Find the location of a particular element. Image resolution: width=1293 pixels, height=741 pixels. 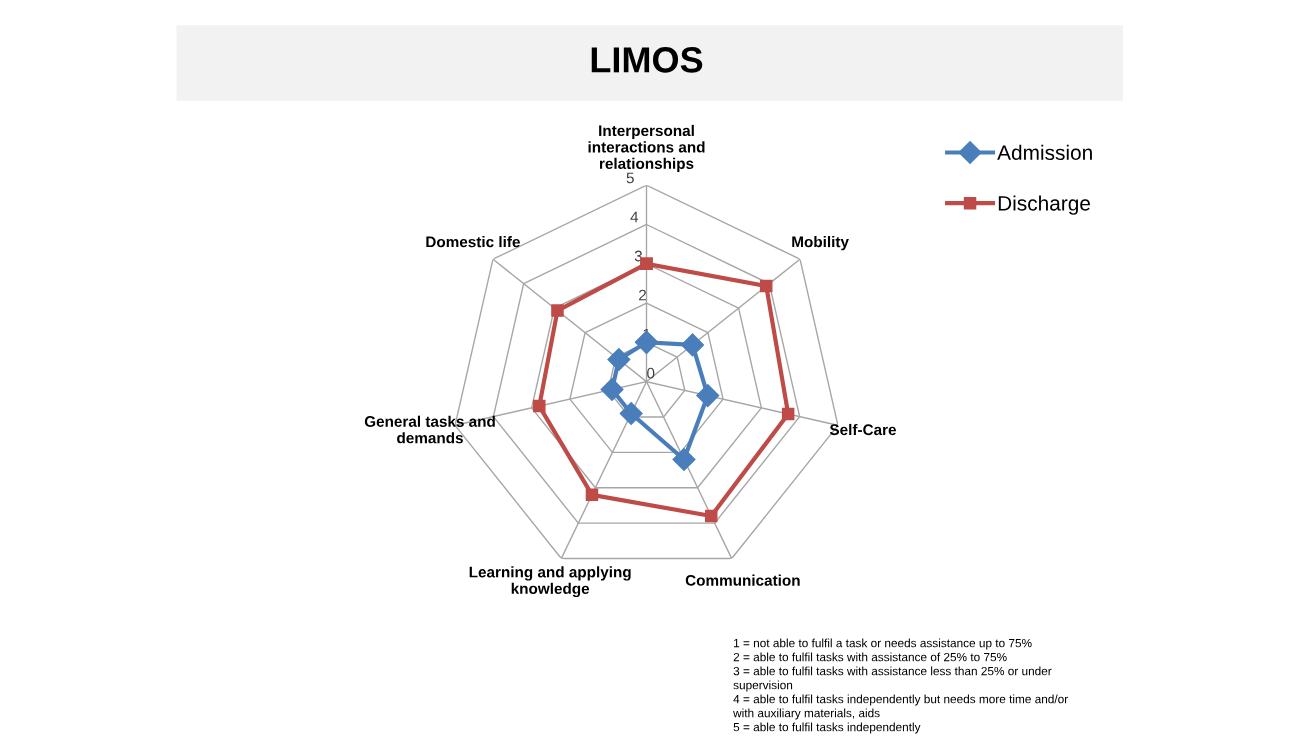

spoke-label: Learning and applying knowledge is located at coordinates (550, 582).